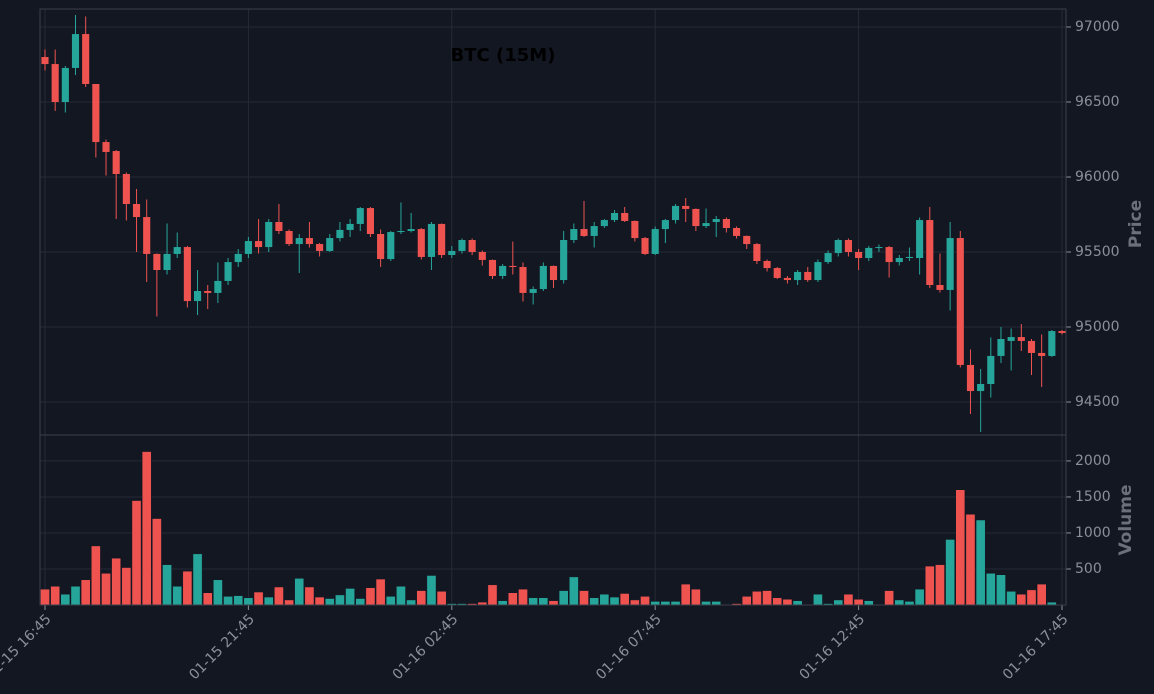  Describe the element at coordinates (1093, 497) in the screenshot. I see `volume-tick-label: 1500` at that location.